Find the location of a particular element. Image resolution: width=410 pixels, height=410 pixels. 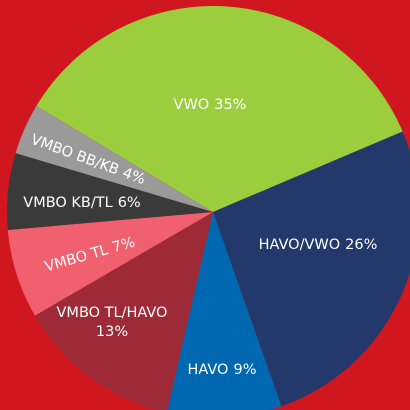

value-label: 7% is located at coordinates (123, 245).